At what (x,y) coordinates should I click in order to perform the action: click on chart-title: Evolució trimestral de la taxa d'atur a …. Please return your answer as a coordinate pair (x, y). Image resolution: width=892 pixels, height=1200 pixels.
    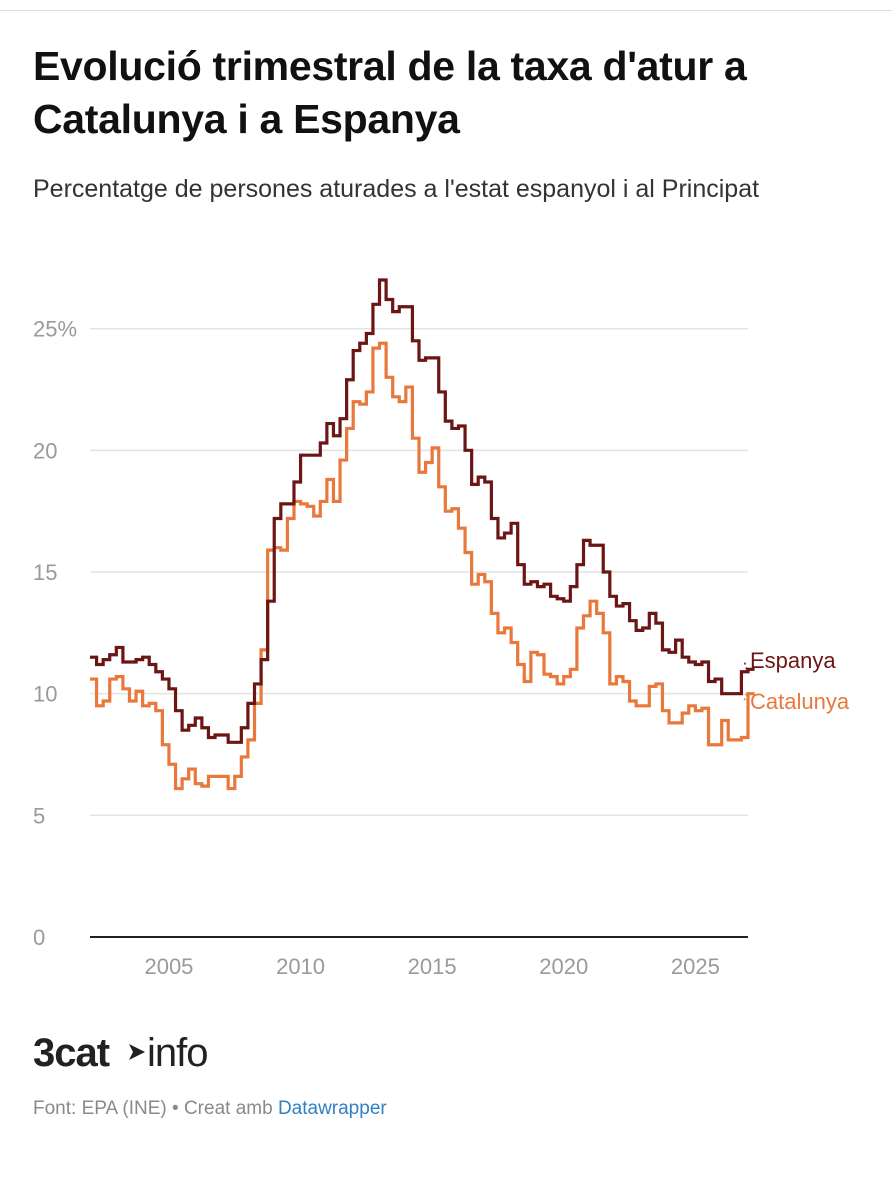
    Looking at the image, I should click on (390, 92).